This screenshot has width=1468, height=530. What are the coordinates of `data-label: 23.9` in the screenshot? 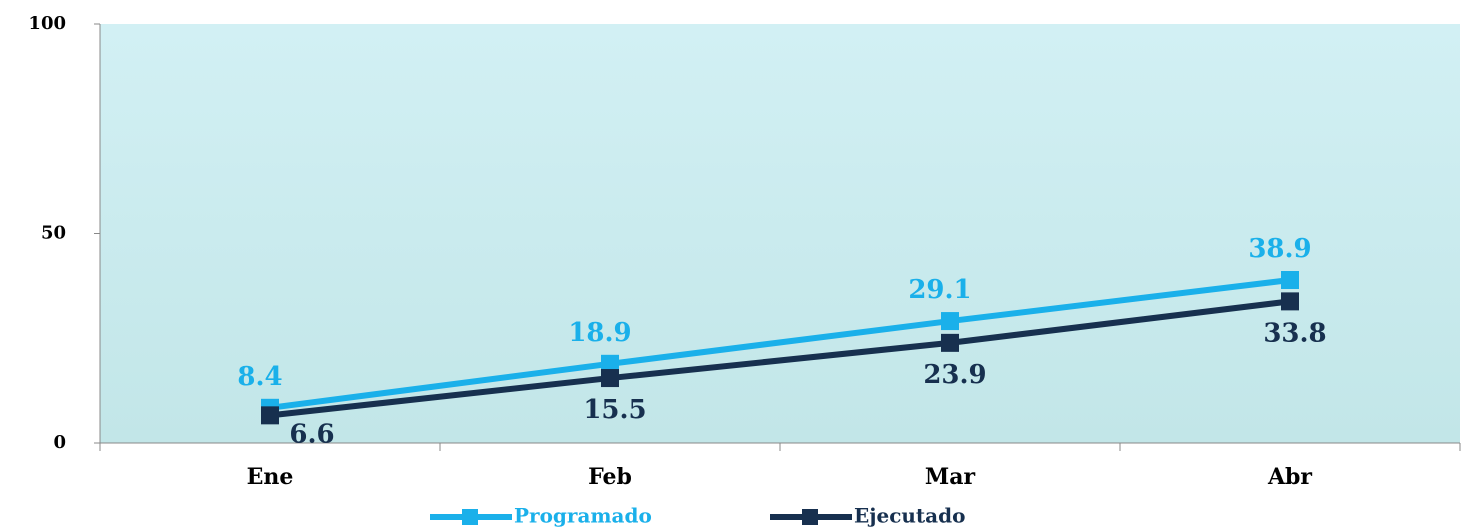 It's located at (954, 375).